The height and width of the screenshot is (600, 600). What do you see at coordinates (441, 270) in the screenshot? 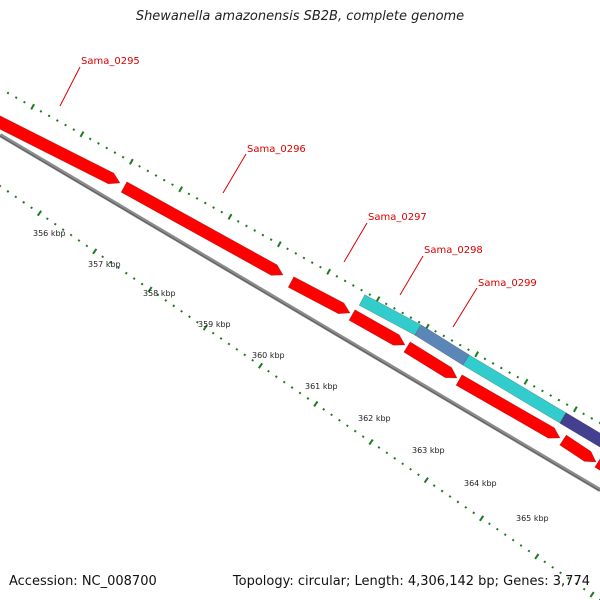
I see `gene-label-sama-0298: Sama_0298` at bounding box center [441, 270].